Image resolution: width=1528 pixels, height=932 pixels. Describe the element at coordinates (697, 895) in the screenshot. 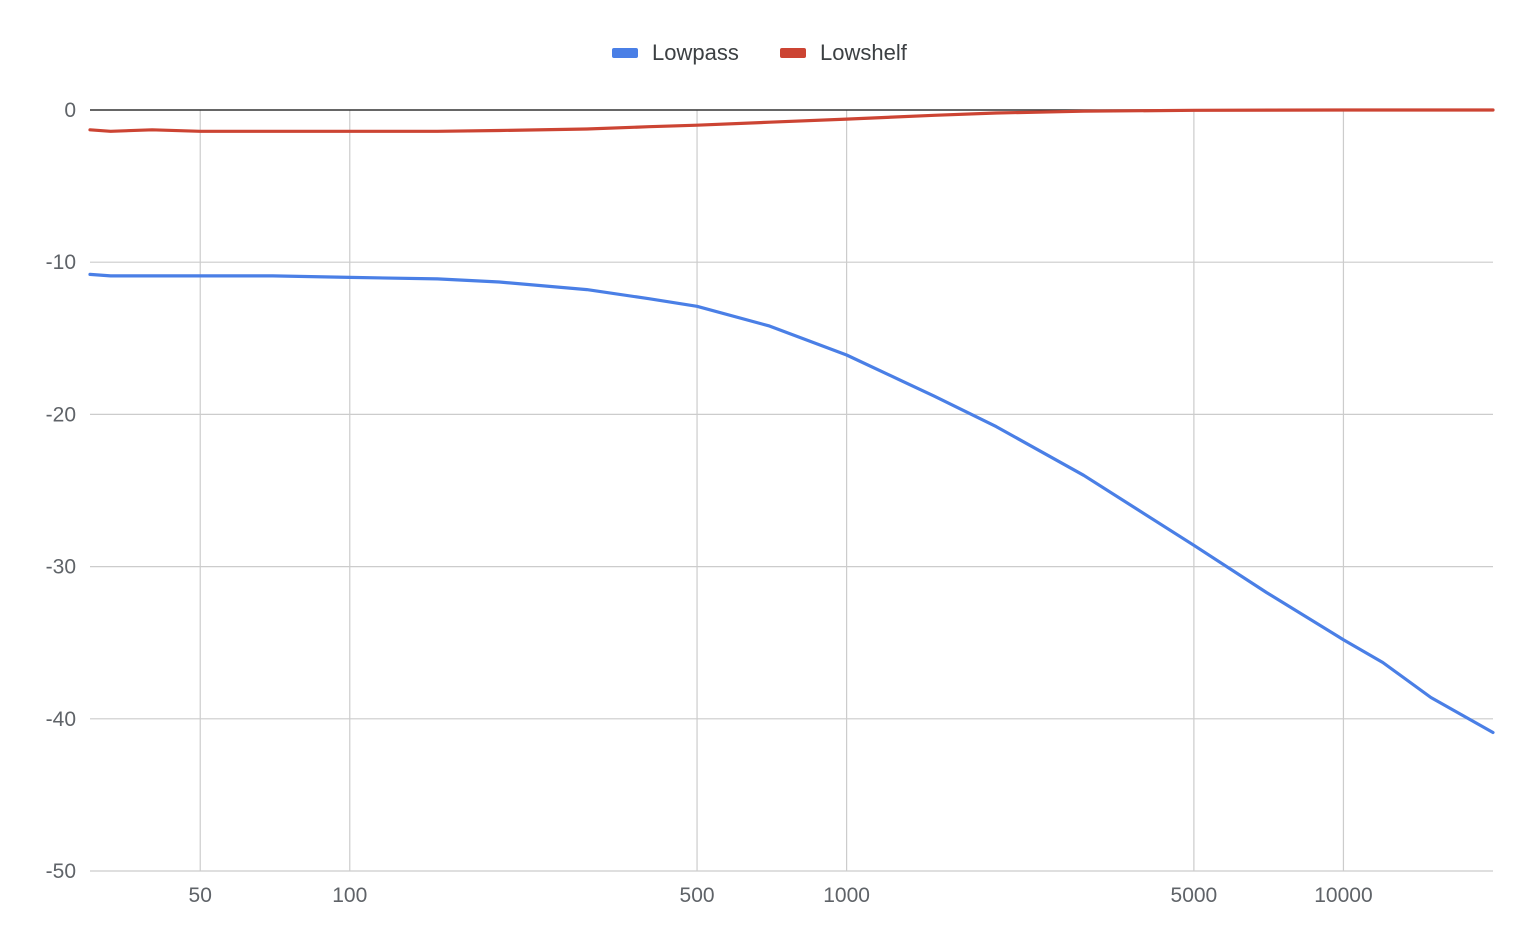

I see `x-tick-label: 500` at that location.